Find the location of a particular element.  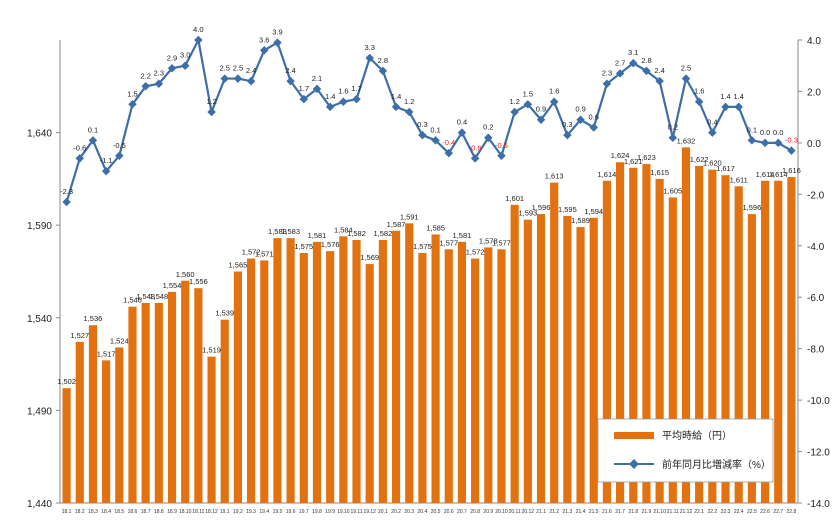

bar-data-label: 1,605 is located at coordinates (672, 190).